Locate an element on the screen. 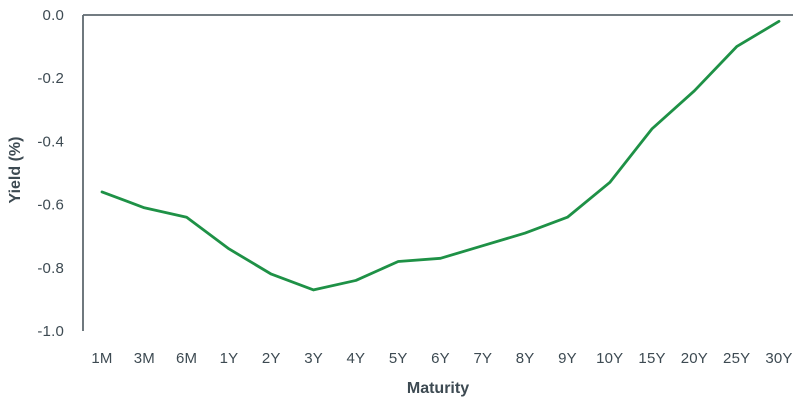 This screenshot has height=401, width=800. y-tick-label: -0.6 is located at coordinates (50, 205).